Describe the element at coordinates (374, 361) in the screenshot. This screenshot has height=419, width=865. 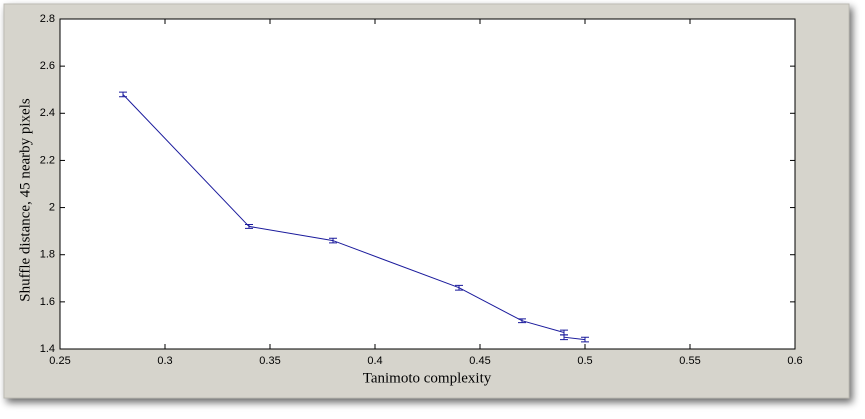
I see `x-tick-label: 0.4` at that location.